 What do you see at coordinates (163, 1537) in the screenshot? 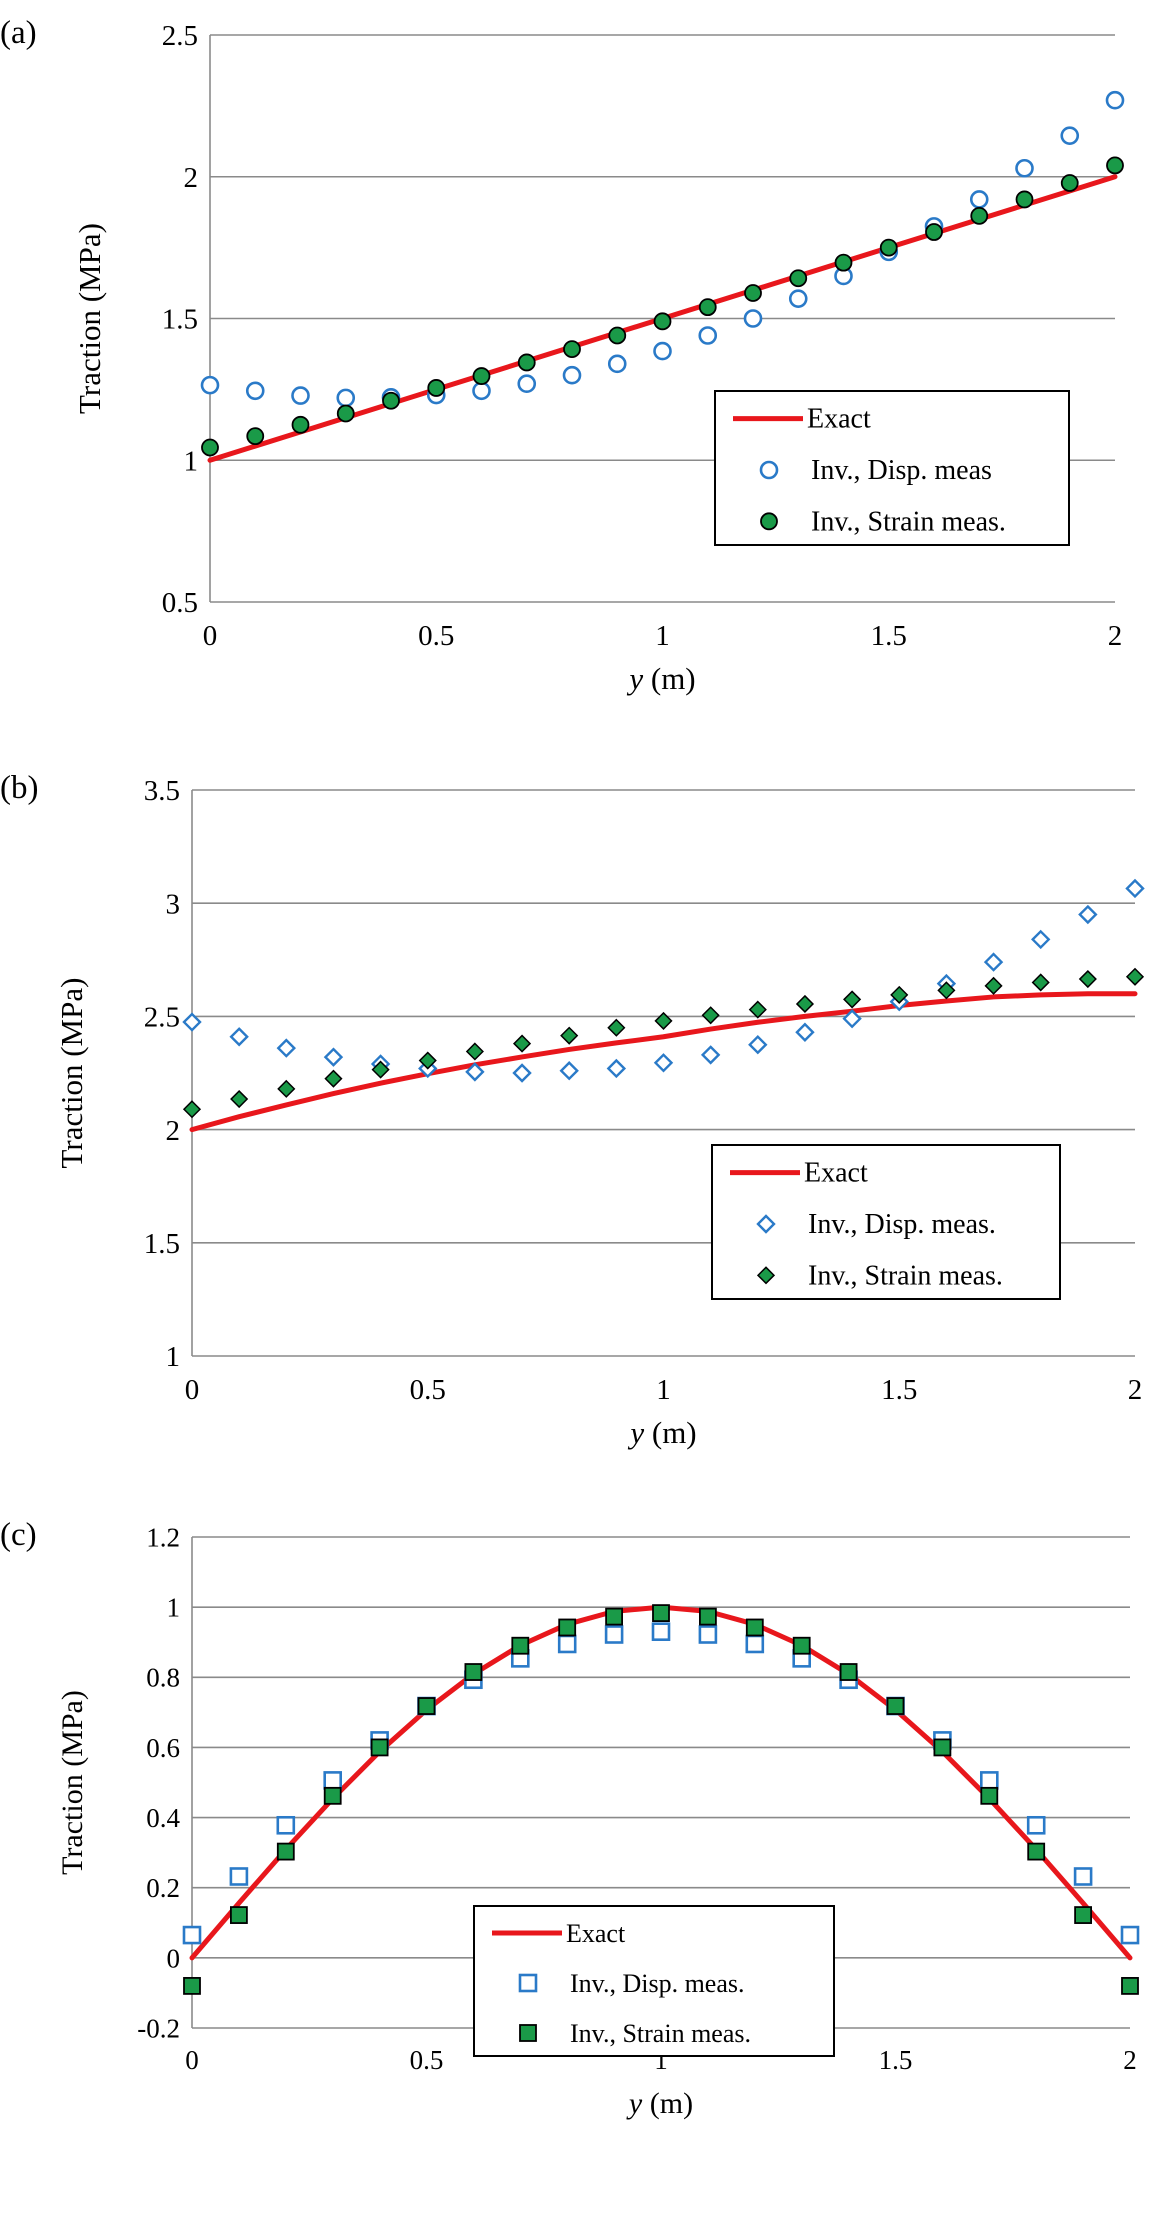
I see `y-tick-label: 1.2` at bounding box center [163, 1537].